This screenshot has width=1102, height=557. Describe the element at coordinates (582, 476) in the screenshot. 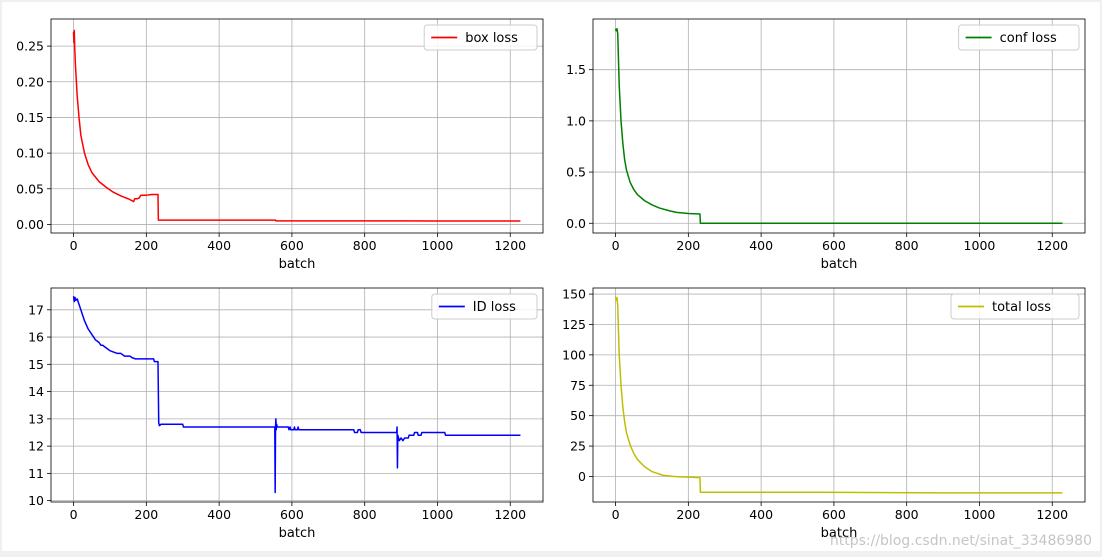

I see `y-tick-label: 0` at that location.